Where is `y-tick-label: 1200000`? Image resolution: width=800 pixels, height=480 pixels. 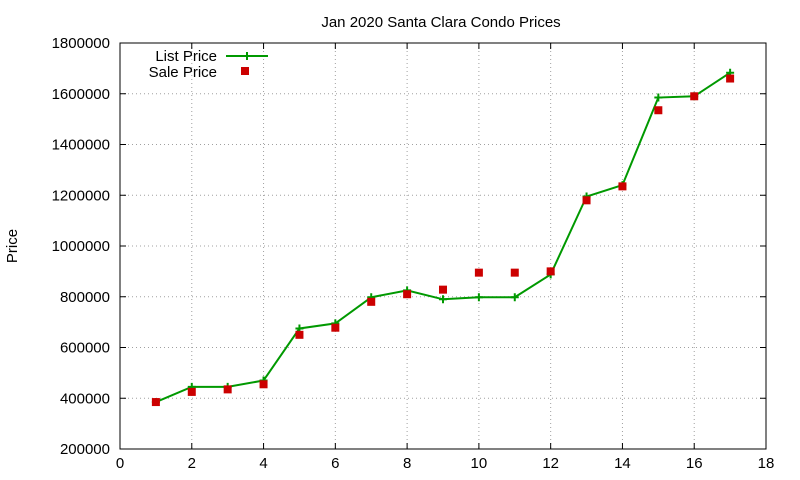 y-tick-label: 1200000 is located at coordinates (81, 195).